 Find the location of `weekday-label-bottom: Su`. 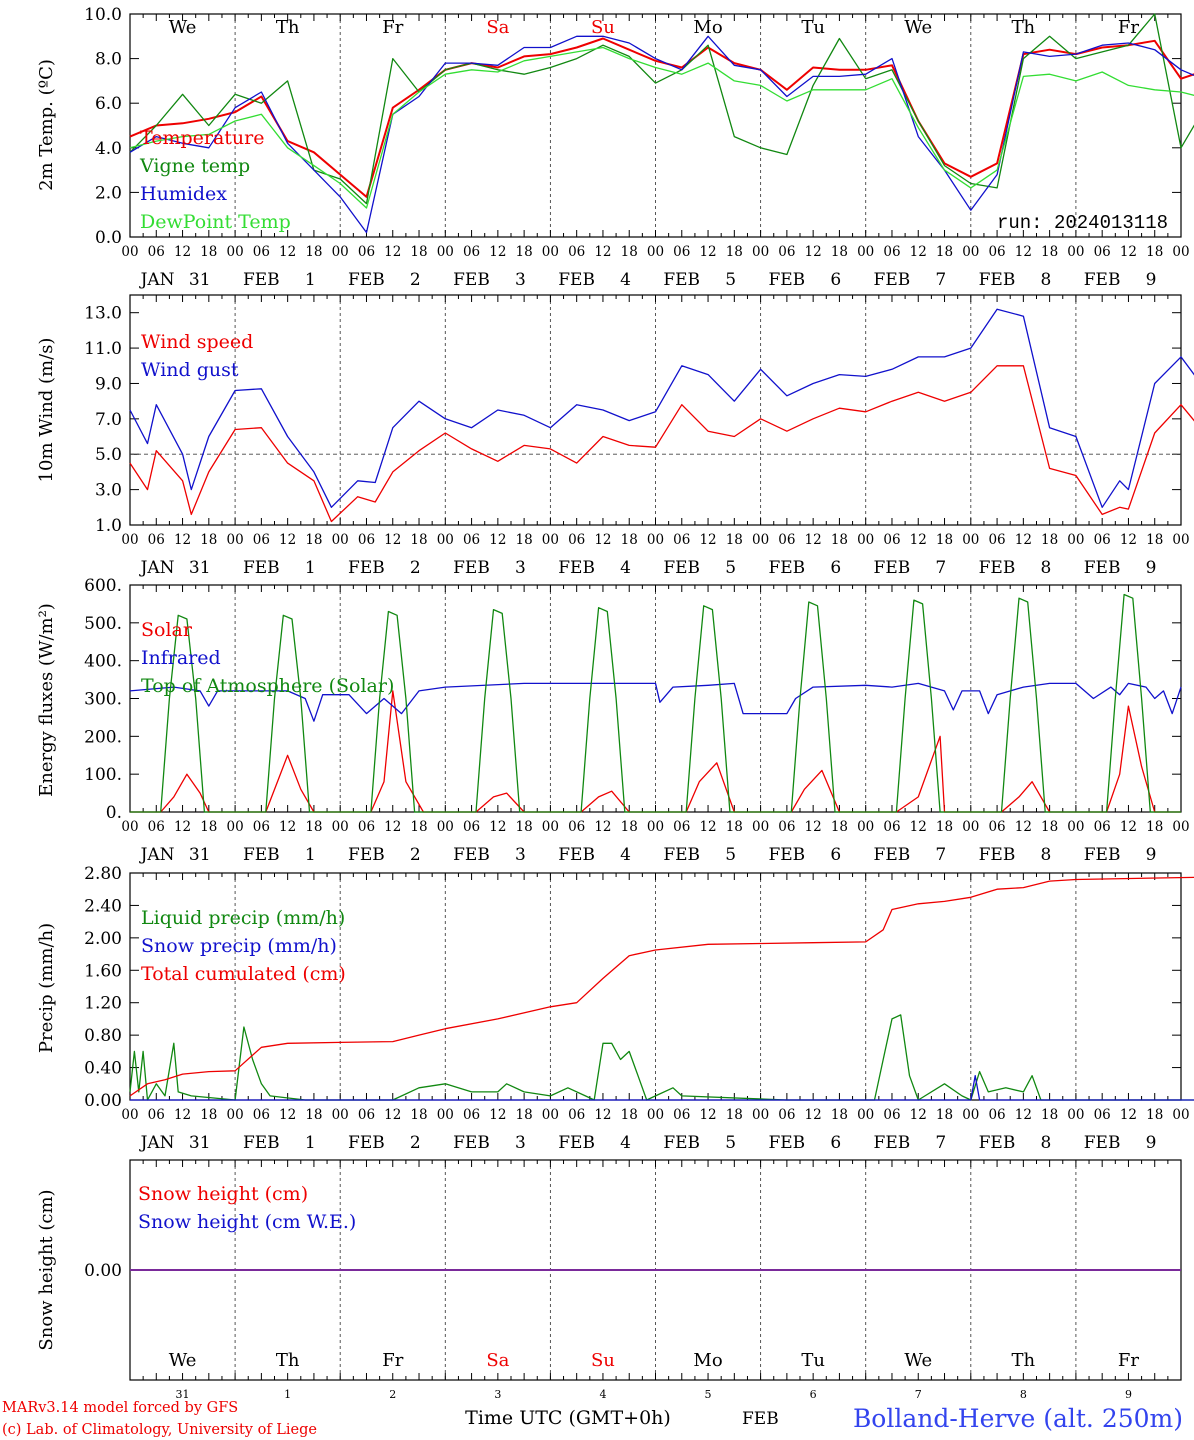

weekday-label-bottom: Su is located at coordinates (603, 1360).